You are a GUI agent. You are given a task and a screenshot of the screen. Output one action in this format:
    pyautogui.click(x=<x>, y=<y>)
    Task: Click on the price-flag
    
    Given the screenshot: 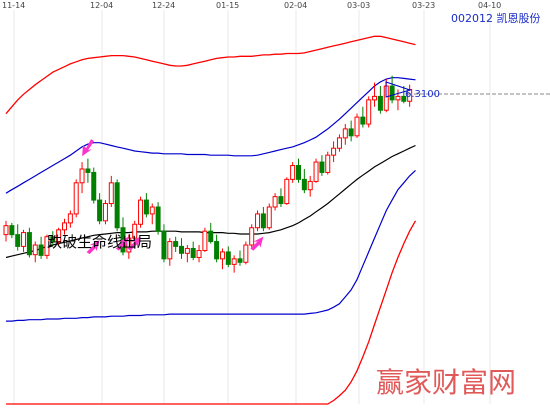 What is the action you would take?
    pyautogui.click(x=398, y=89)
    